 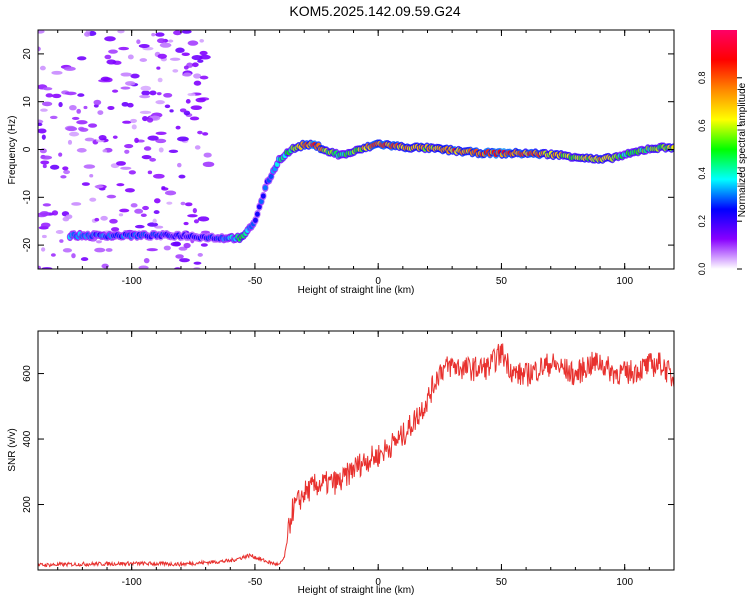 I want to click on colorbar-gradient, so click(x=724, y=149).